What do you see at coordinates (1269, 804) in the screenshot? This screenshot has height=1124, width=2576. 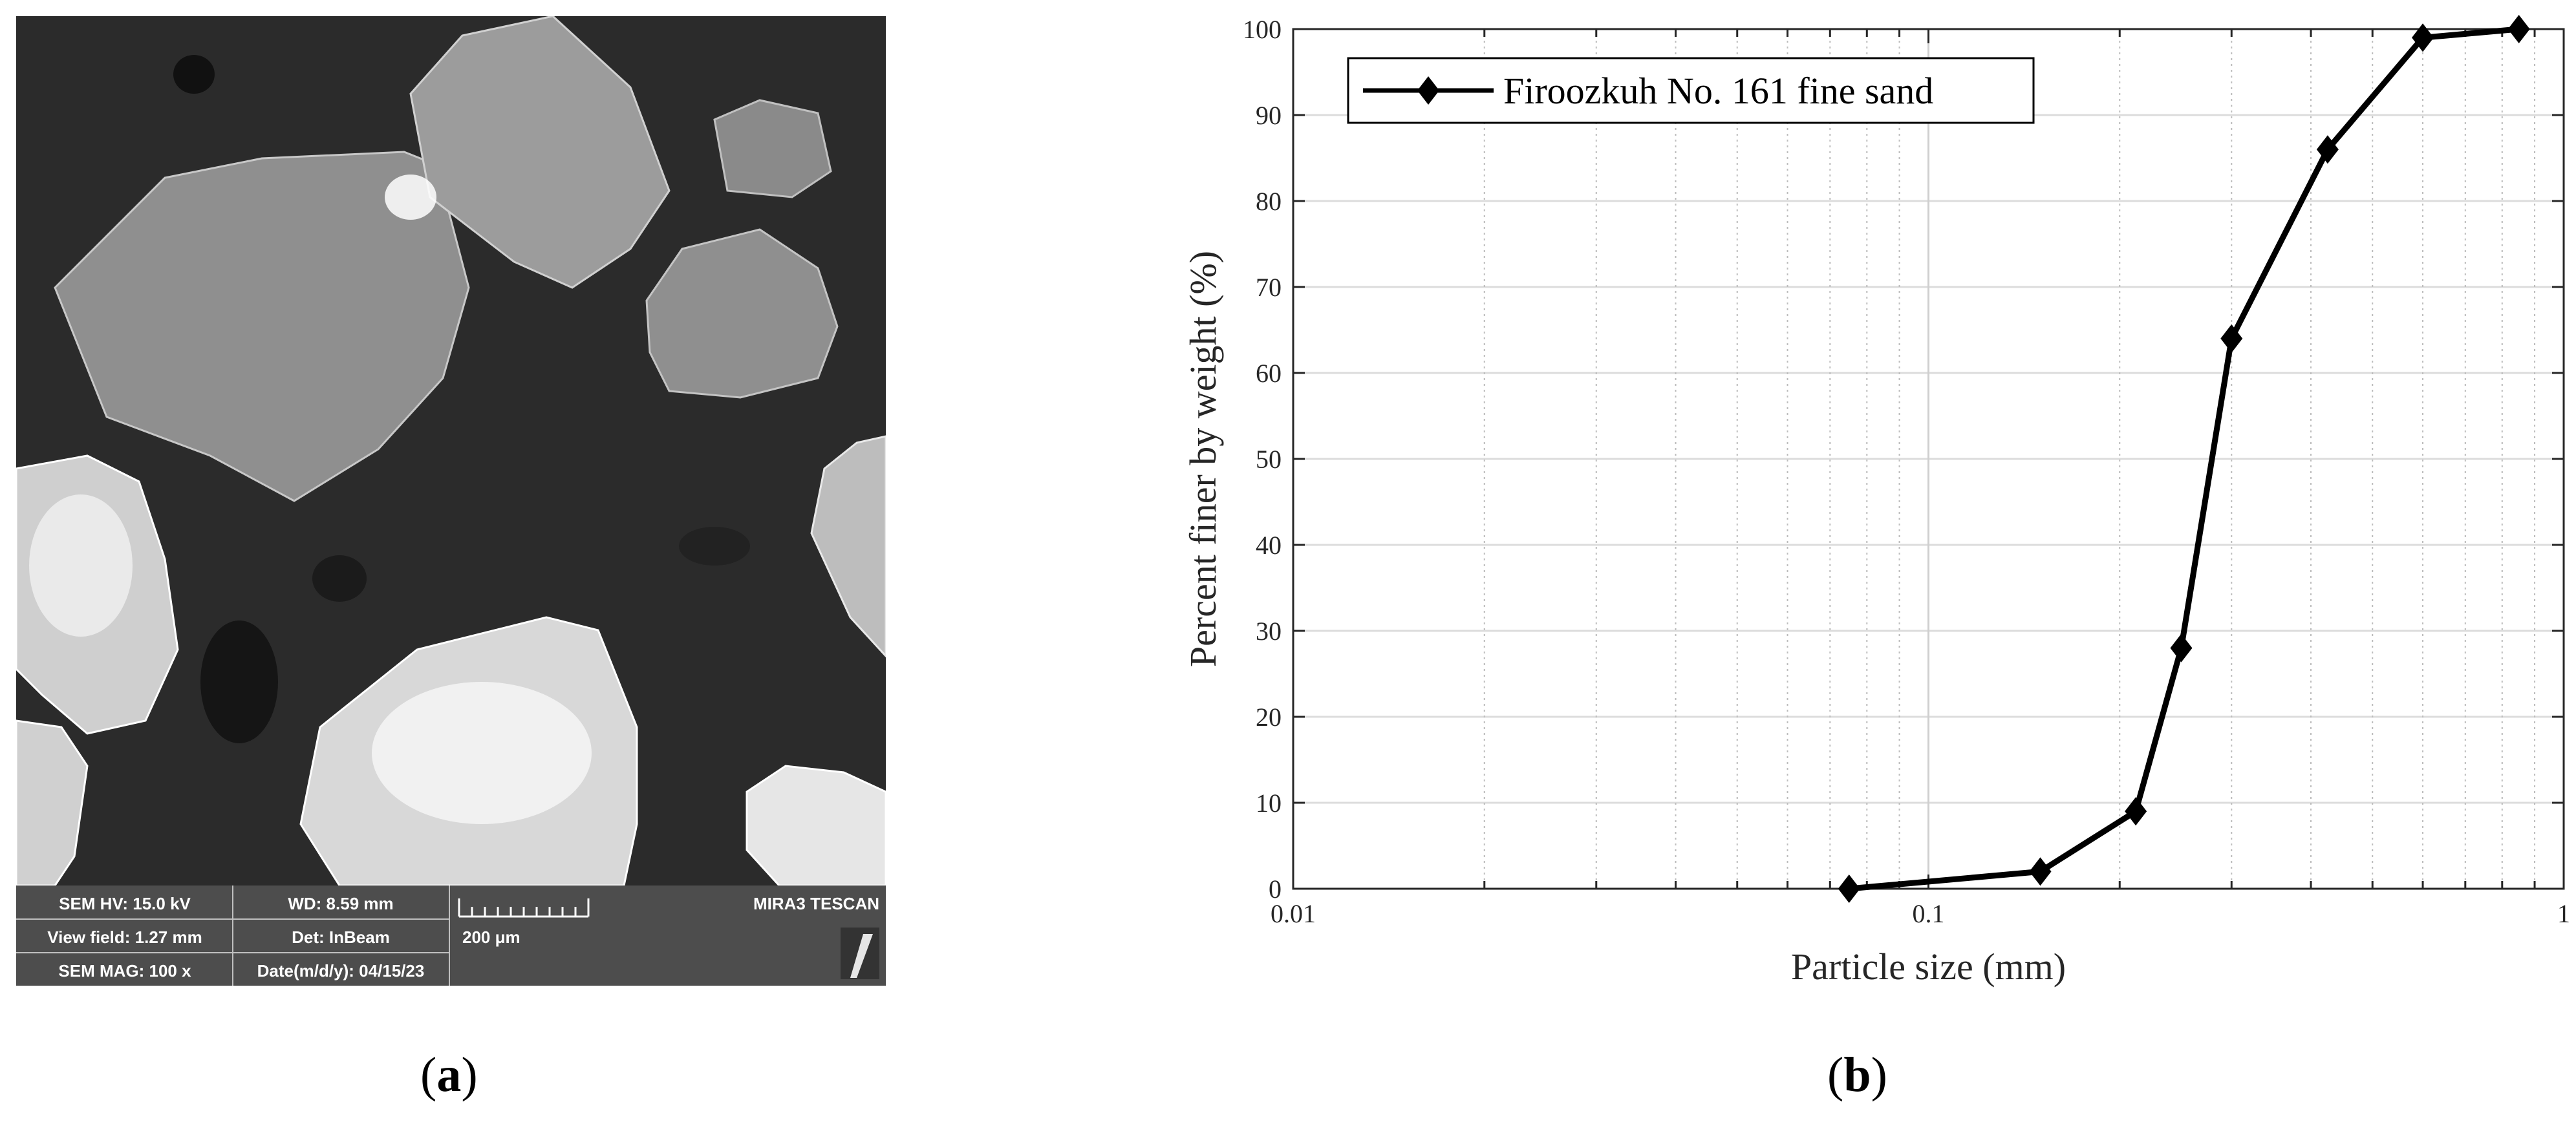 I see `y-tick-label: 10` at bounding box center [1269, 804].